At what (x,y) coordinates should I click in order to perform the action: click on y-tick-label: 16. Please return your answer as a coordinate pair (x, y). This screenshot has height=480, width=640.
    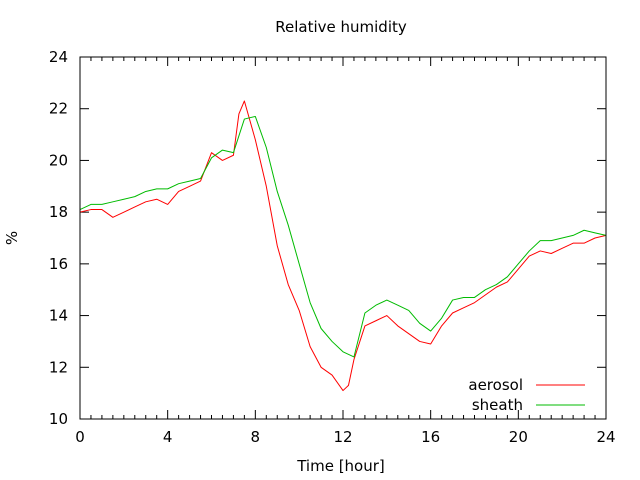
    Looking at the image, I should click on (58, 264).